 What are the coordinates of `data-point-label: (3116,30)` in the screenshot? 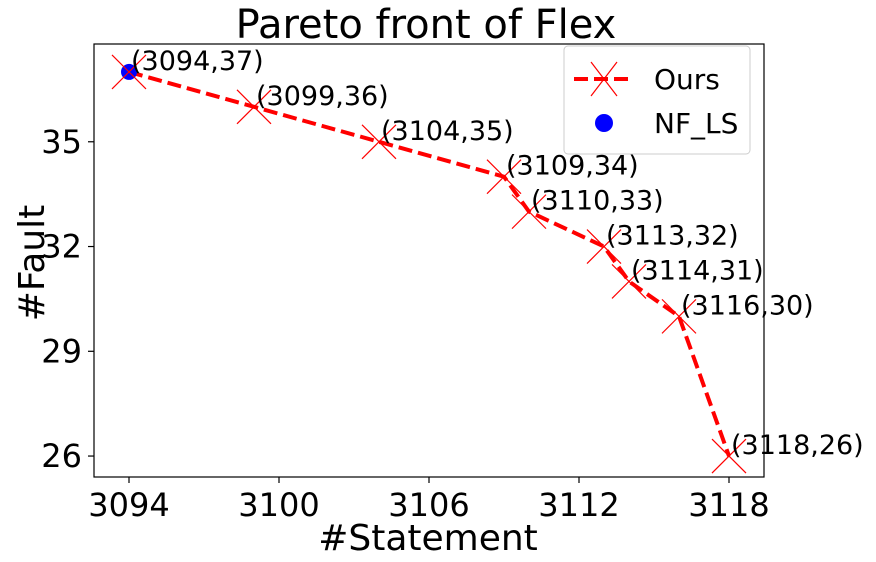 It's located at (747, 305).